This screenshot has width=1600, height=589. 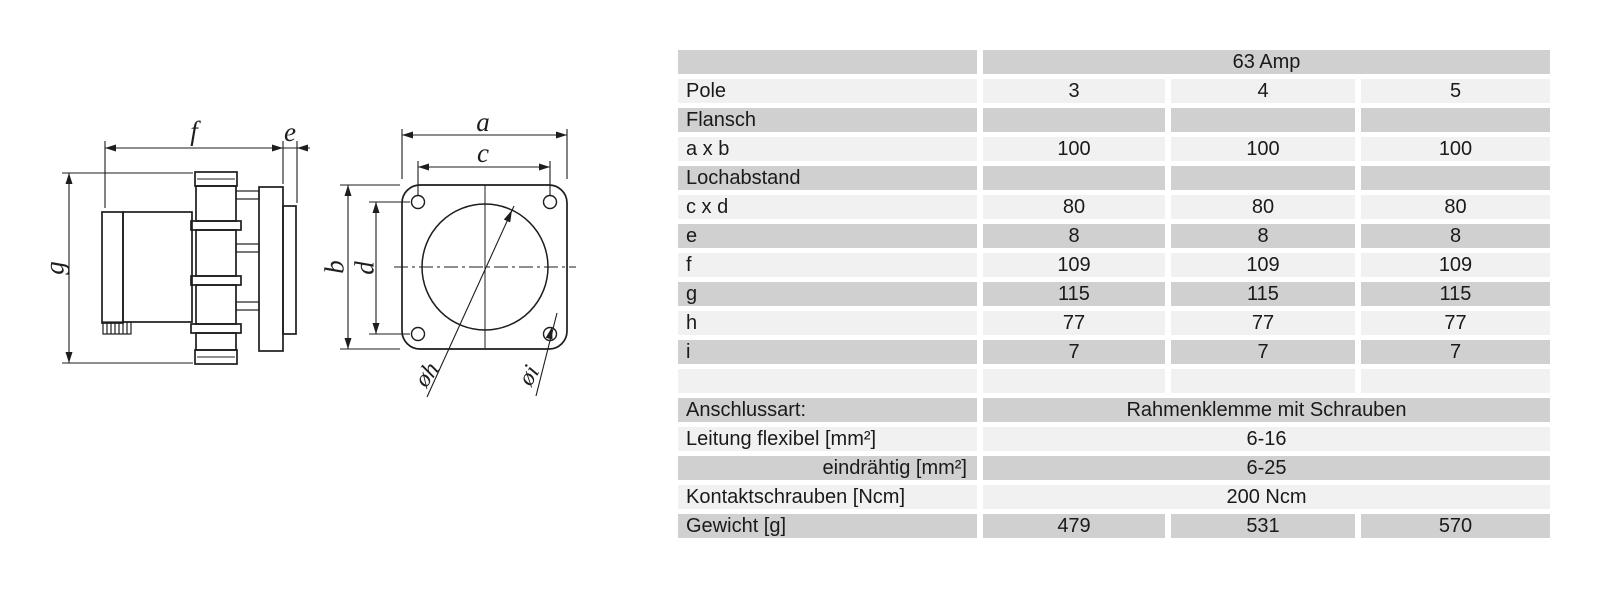 I want to click on cell-value: 4, so click(x=1263, y=91).